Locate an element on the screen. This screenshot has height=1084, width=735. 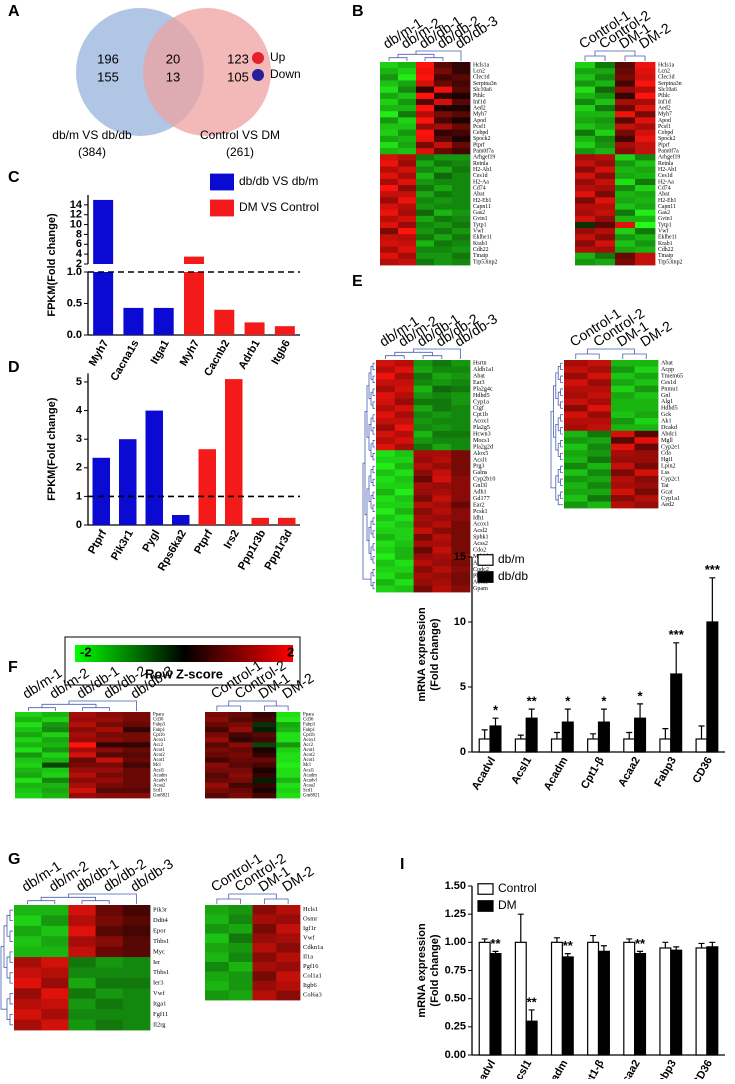
color-scale-label: Row Z-score is located at coordinates (184, 673).